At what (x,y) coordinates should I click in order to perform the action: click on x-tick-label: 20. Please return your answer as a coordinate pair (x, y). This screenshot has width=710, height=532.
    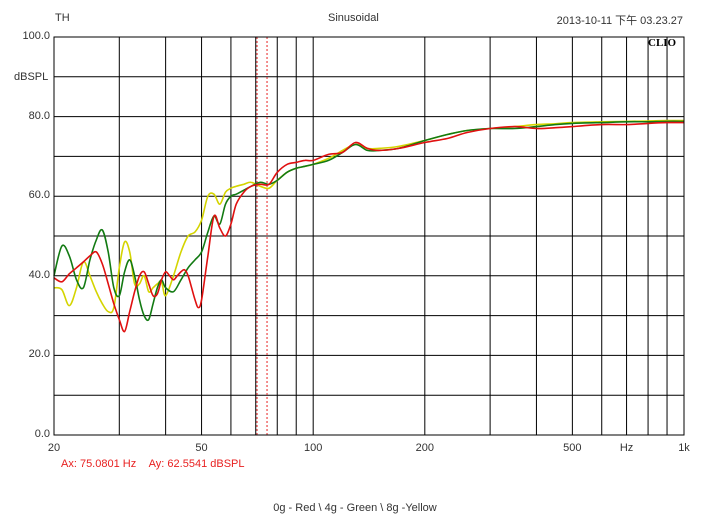
    Looking at the image, I should click on (54, 448).